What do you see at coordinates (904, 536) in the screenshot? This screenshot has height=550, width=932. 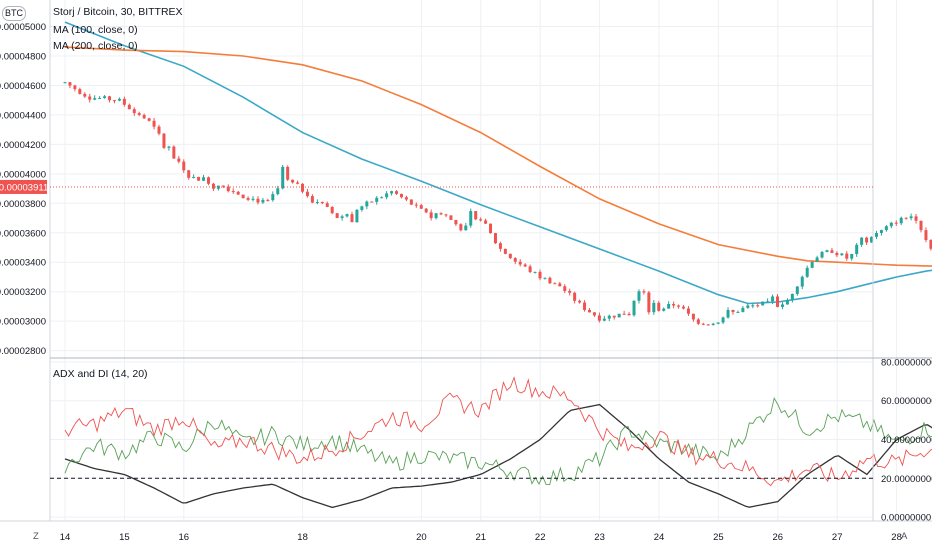 I see `auto-scale-toggle: A` at bounding box center [904, 536].